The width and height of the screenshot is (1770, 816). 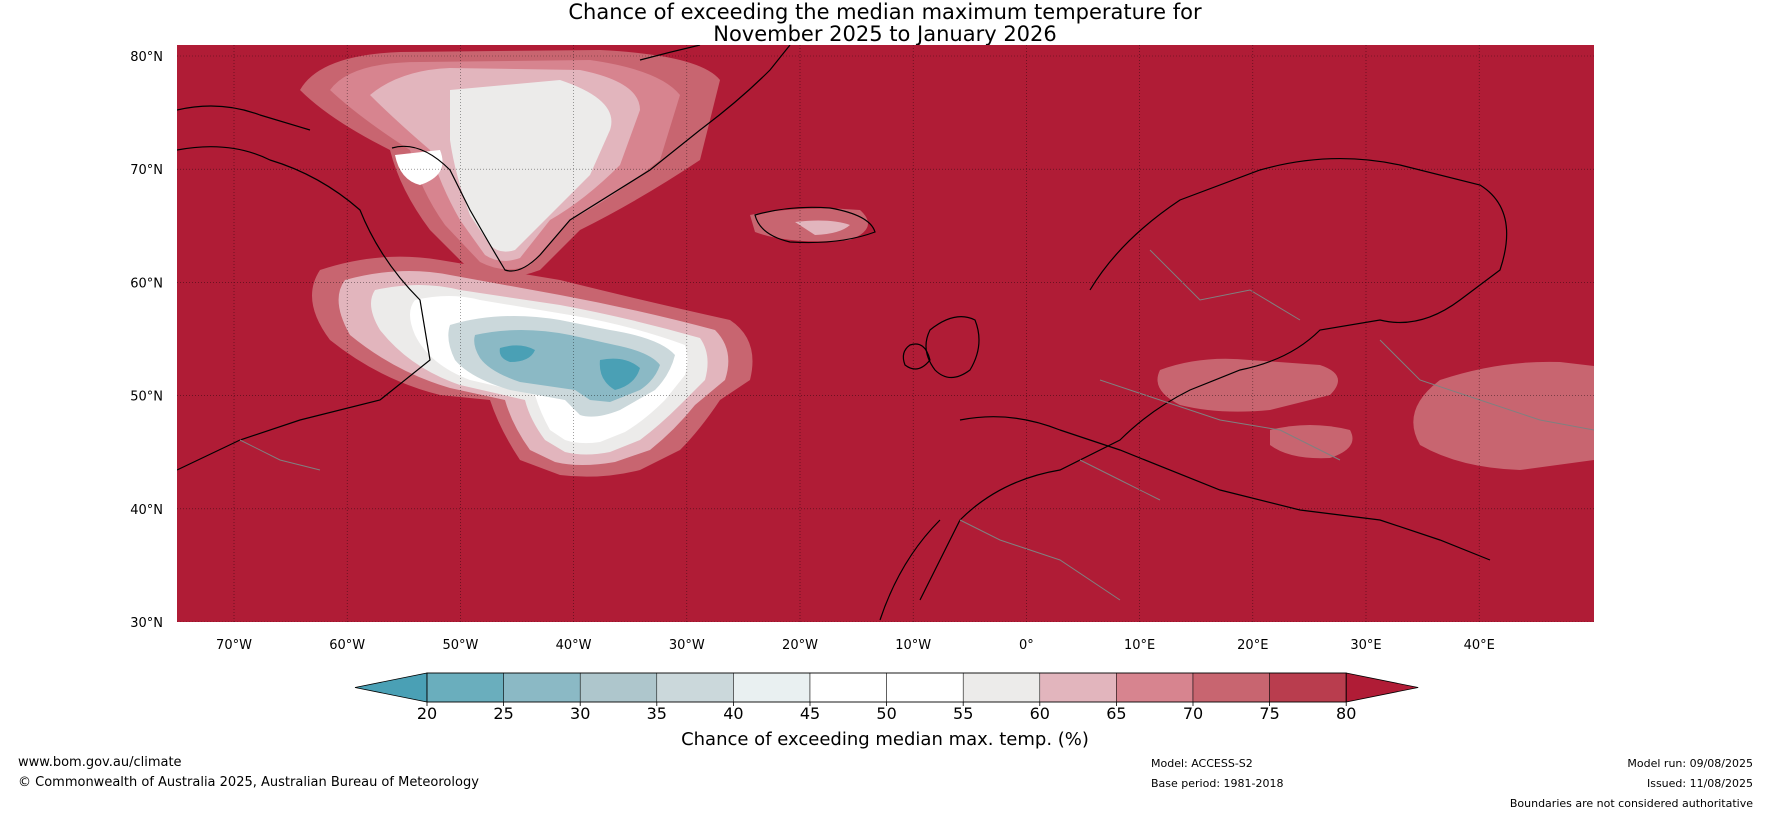 What do you see at coordinates (503, 713) in the screenshot?
I see `colorbar-tick-label: 25` at bounding box center [503, 713].